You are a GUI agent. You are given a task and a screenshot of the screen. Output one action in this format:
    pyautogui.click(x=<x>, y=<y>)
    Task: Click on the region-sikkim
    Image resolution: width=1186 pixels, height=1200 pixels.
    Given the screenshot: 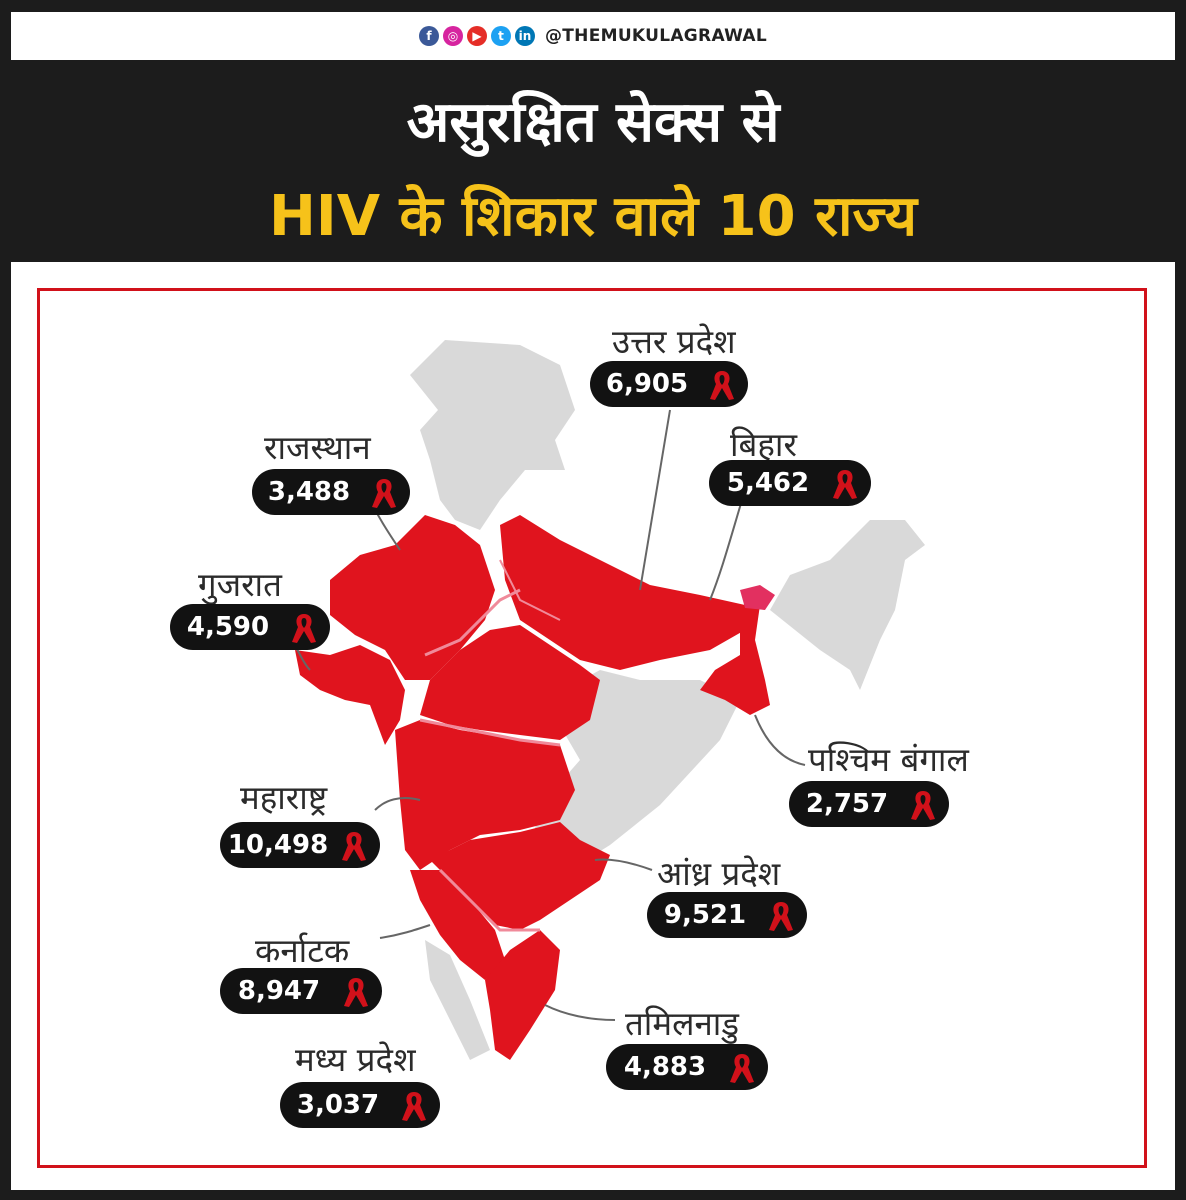 What is the action you would take?
    pyautogui.click(x=757, y=597)
    